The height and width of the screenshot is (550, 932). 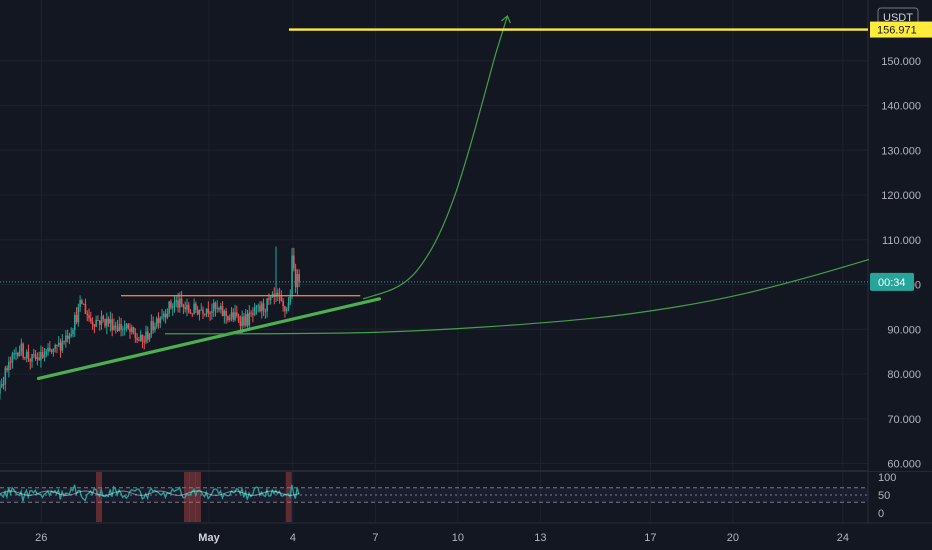 What do you see at coordinates (466, 537) in the screenshot?
I see `time-axis: 26 May 4 7 10 13 17 20 24` at bounding box center [466, 537].